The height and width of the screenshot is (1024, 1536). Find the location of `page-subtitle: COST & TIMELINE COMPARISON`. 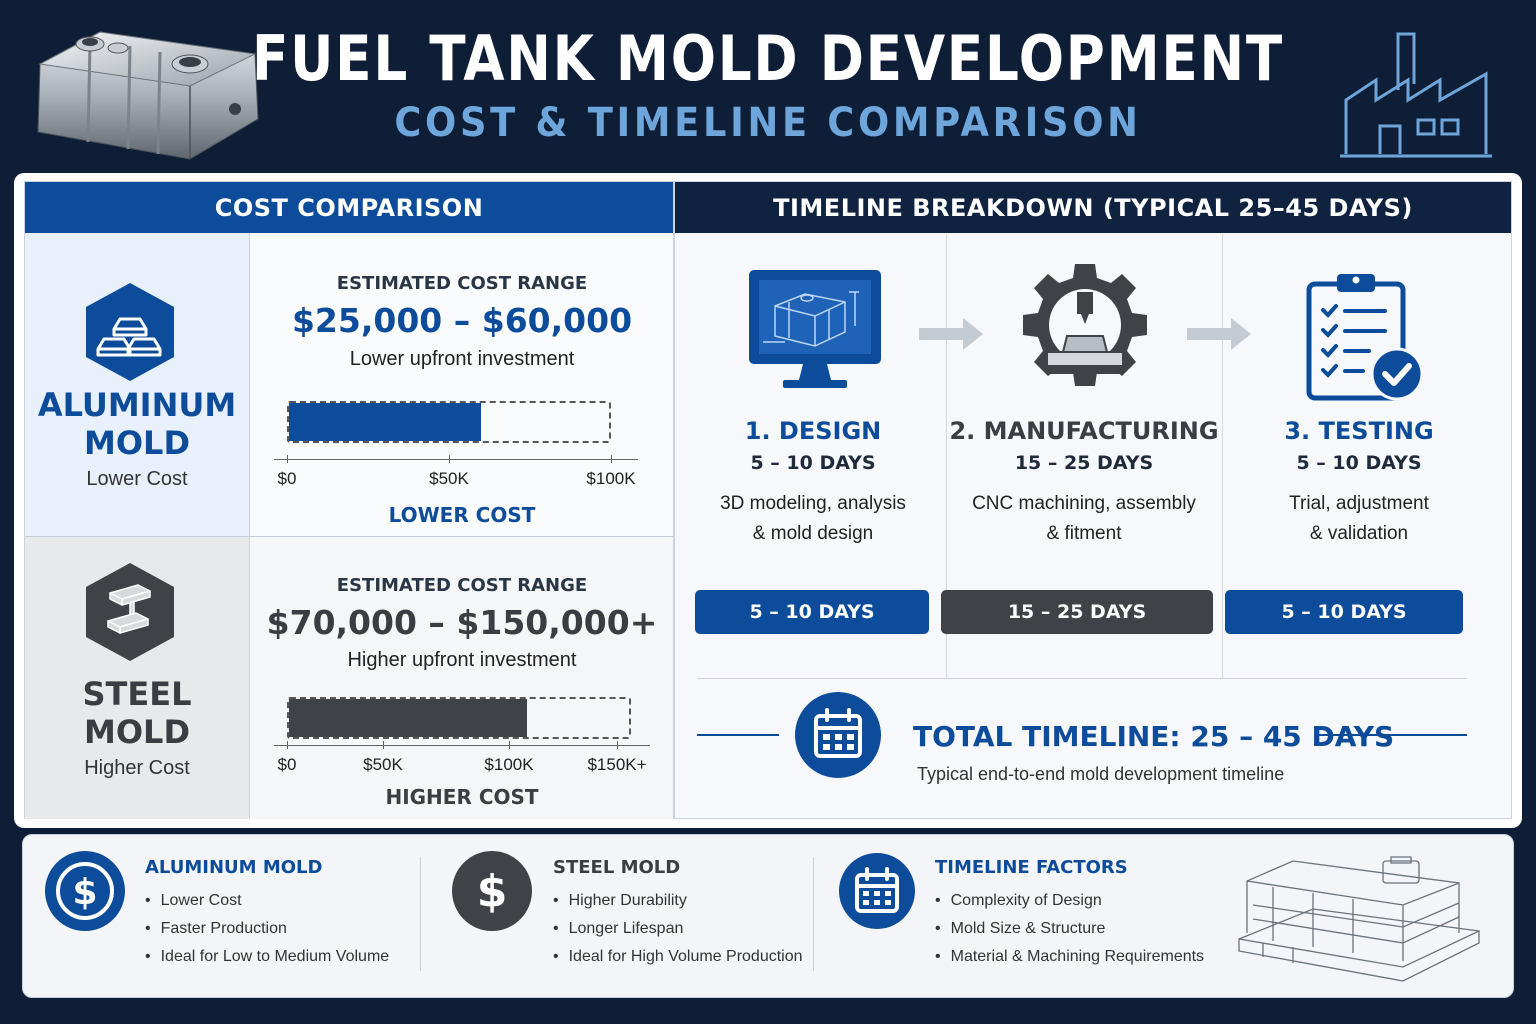

page-subtitle: COST & TIMELINE COMPARISON is located at coordinates (768, 123).